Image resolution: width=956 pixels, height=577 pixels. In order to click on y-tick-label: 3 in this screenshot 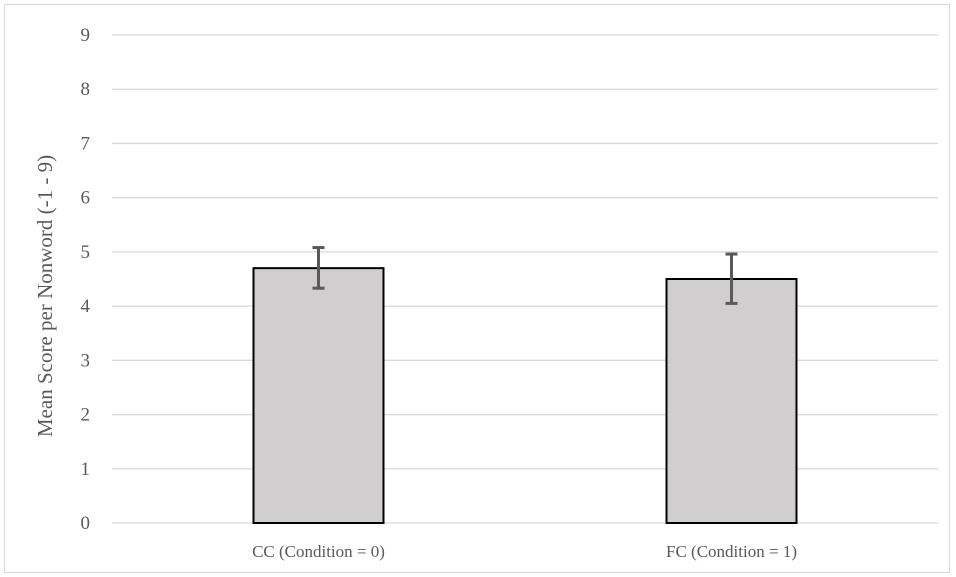, I will do `click(86, 360)`.